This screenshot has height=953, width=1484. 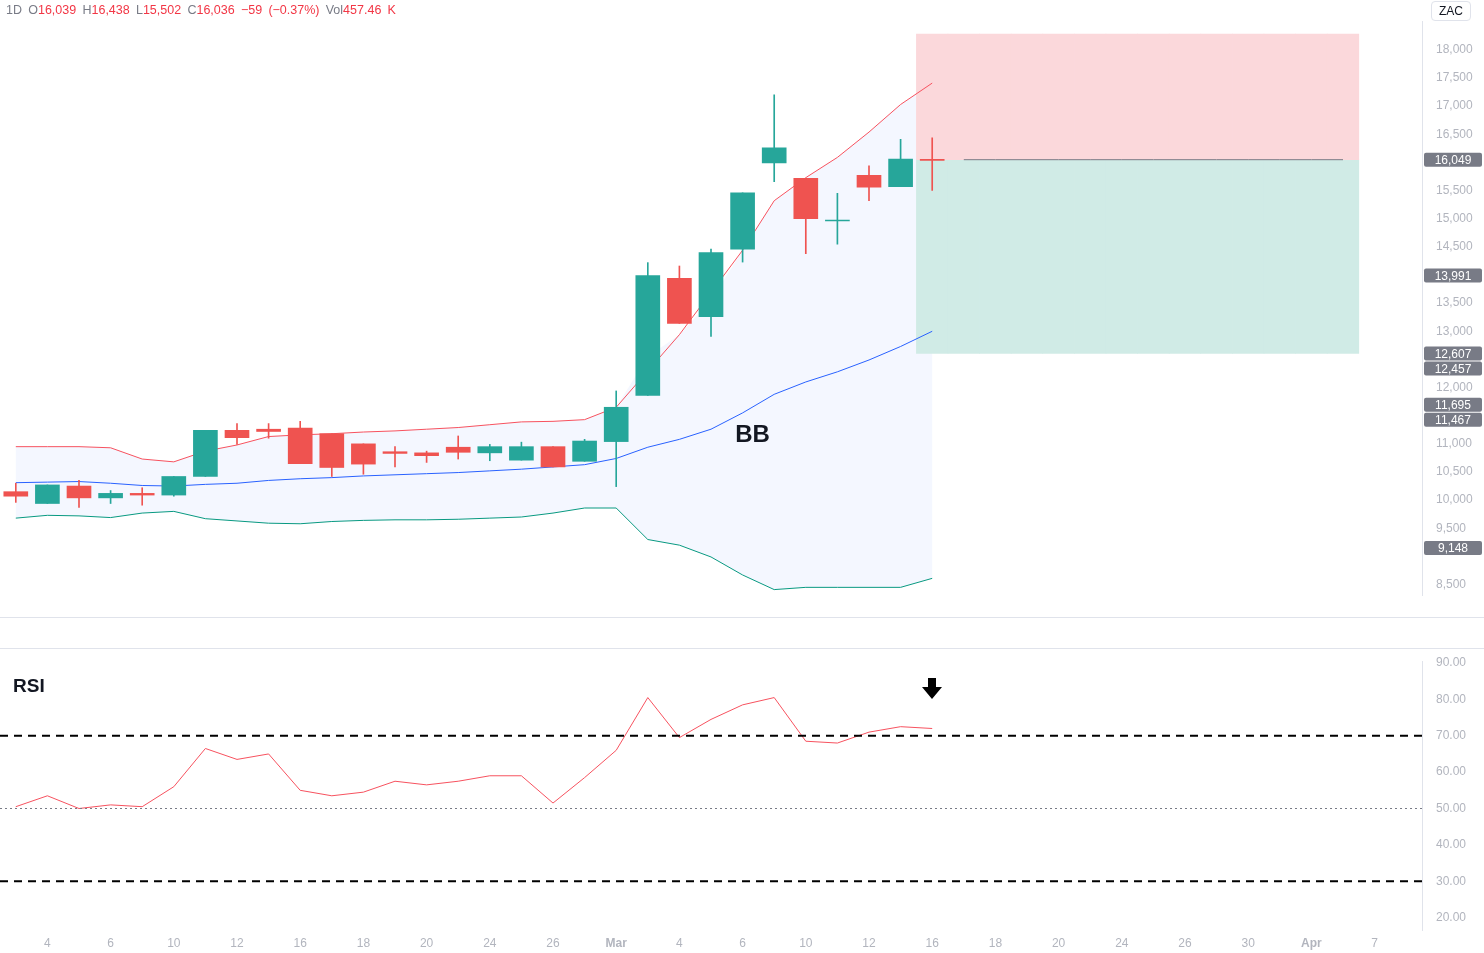 I want to click on y-tick-label: 11,000, so click(x=1454, y=443).